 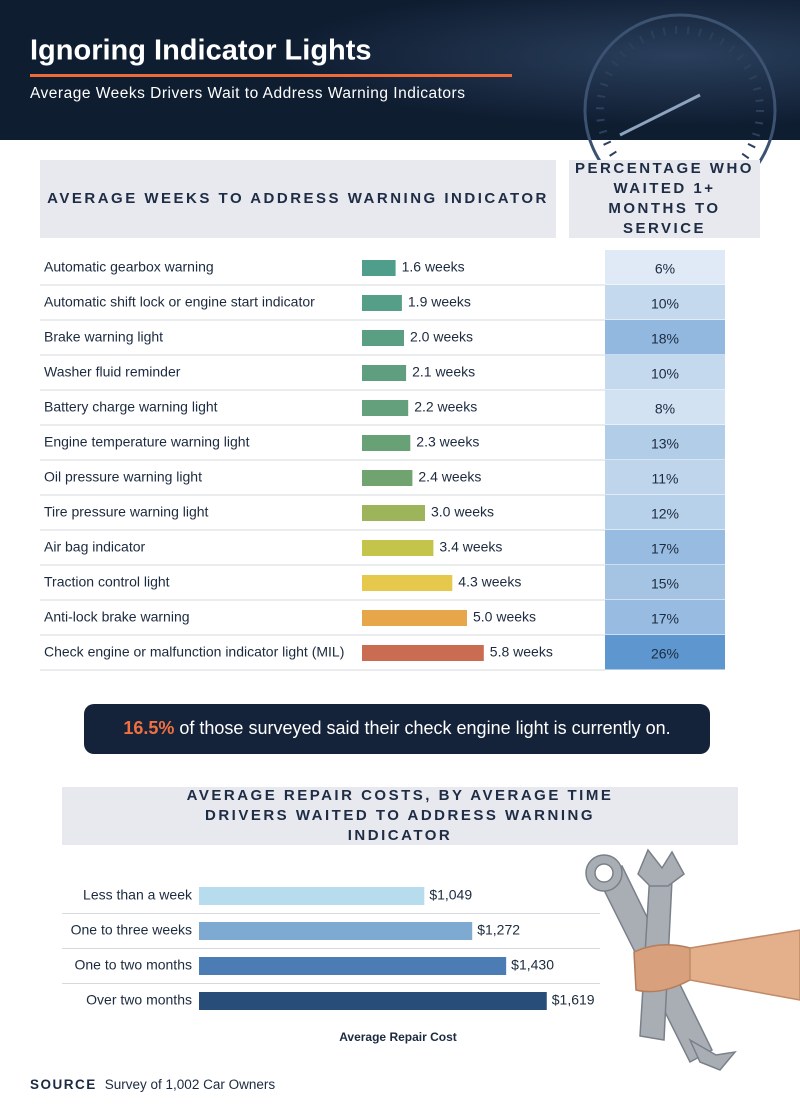 I want to click on source-text: Survey of 1,002 Car Owners, so click(x=190, y=1084).